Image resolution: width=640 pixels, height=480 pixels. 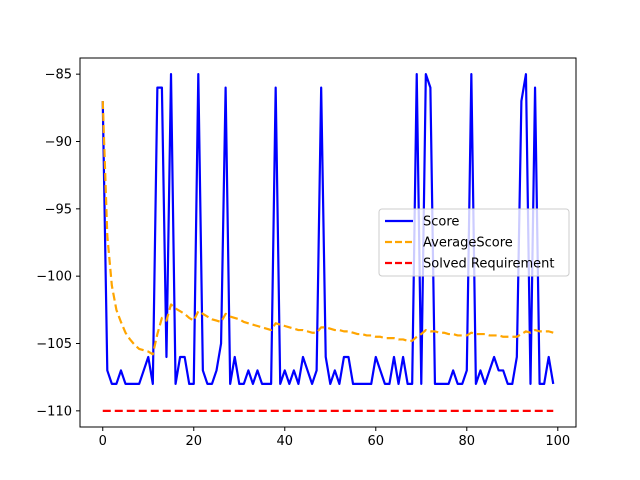 What do you see at coordinates (58, 209) in the screenshot?
I see `y-tick-label: −95` at bounding box center [58, 209].